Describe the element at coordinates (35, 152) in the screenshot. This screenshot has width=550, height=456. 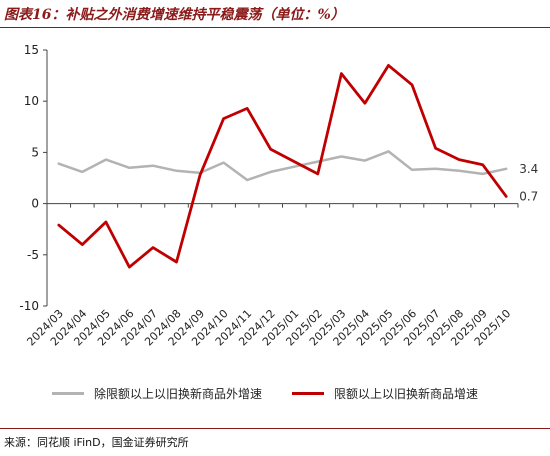
I see `y-tick-label: 5` at that location.